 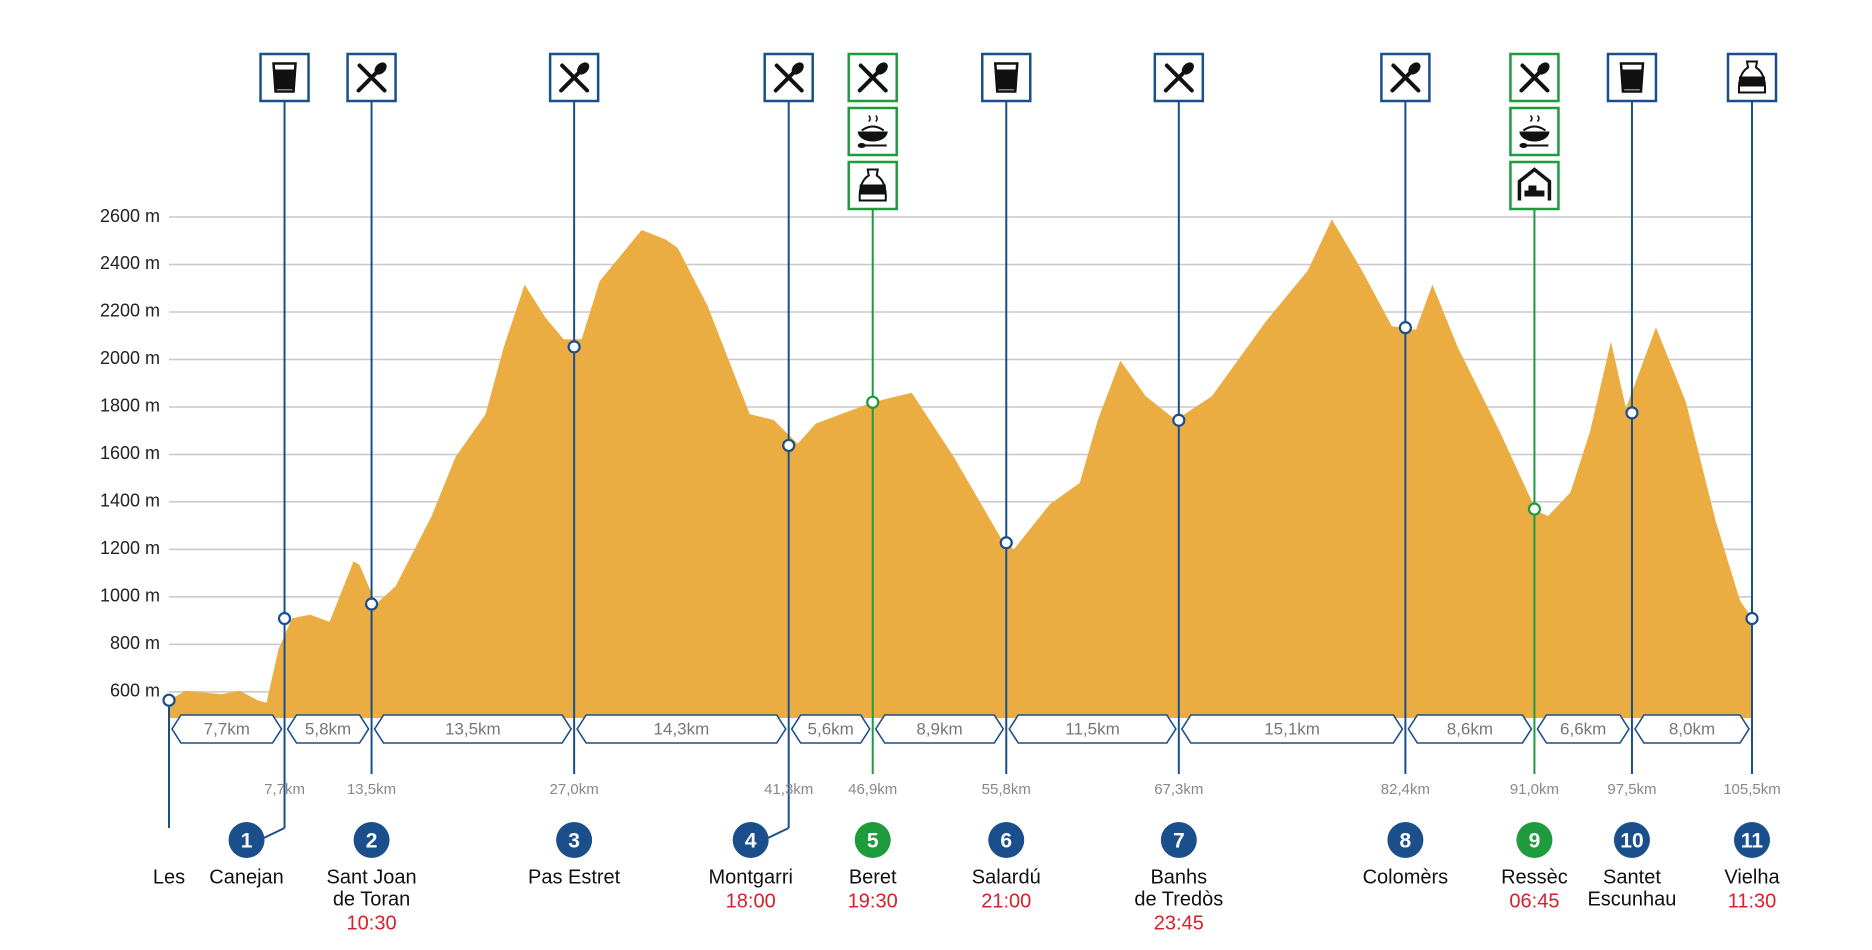 I want to click on checkpoint-km: 13,5km, so click(x=371, y=789).